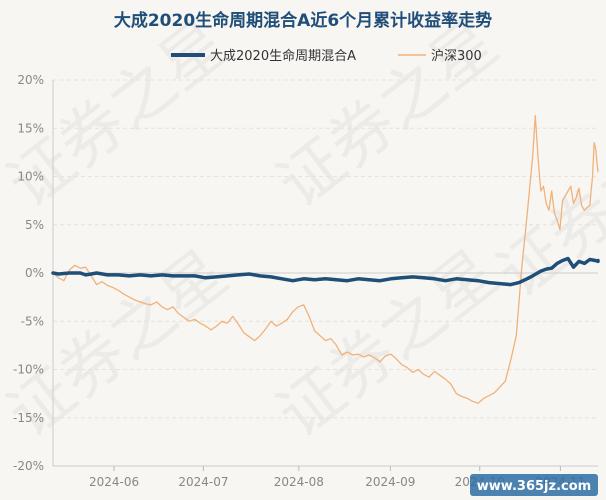  Describe the element at coordinates (30, 177) in the screenshot. I see `y-tick-label: 10%` at that location.